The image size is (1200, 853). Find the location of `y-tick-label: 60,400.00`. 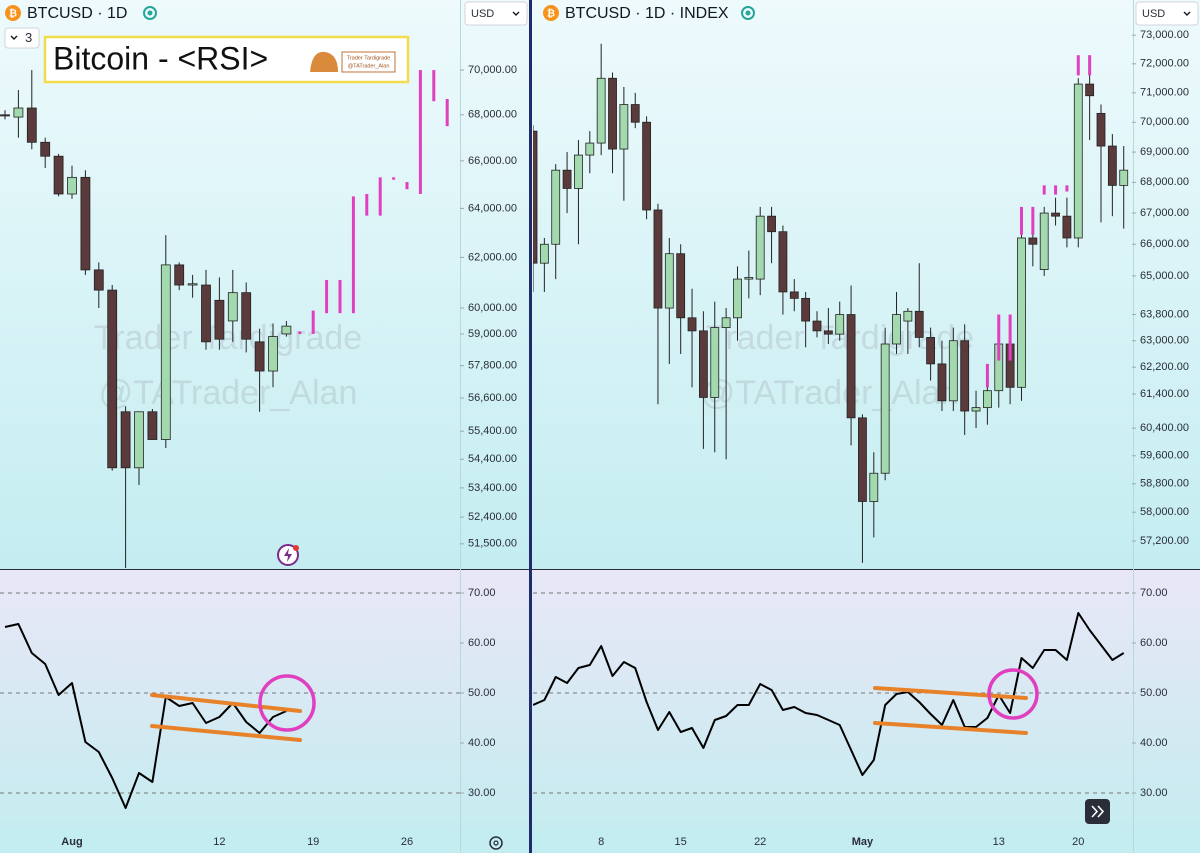

y-tick-label: 60,400.00 is located at coordinates (1164, 428).